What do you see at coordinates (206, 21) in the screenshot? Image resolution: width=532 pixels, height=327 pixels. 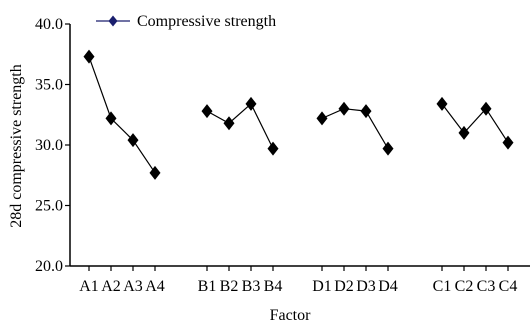 I see `legend-label: Compressive strength` at bounding box center [206, 21].